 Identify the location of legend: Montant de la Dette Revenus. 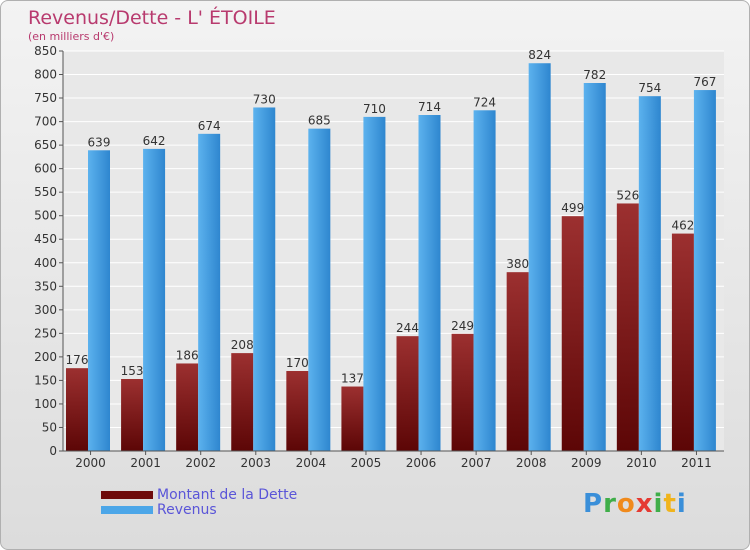
(199, 502).